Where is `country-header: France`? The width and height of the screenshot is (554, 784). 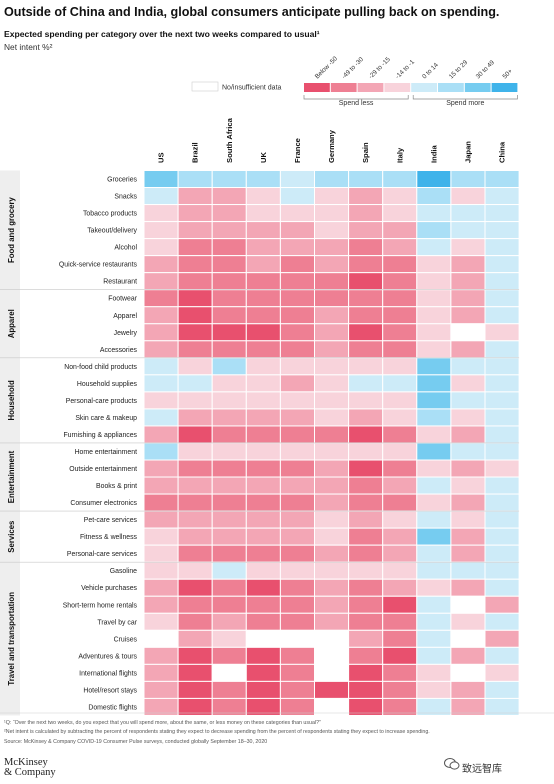 country-header: France is located at coordinates (297, 150).